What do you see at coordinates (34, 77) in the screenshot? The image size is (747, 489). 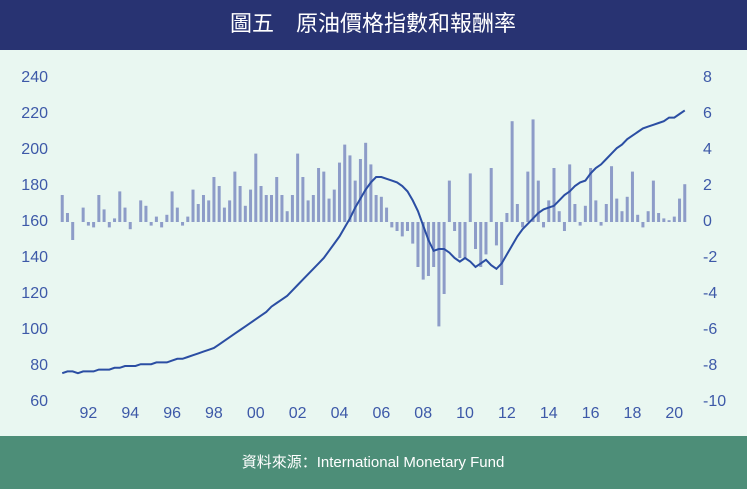 I see `y-tick-label: 240` at bounding box center [34, 77].